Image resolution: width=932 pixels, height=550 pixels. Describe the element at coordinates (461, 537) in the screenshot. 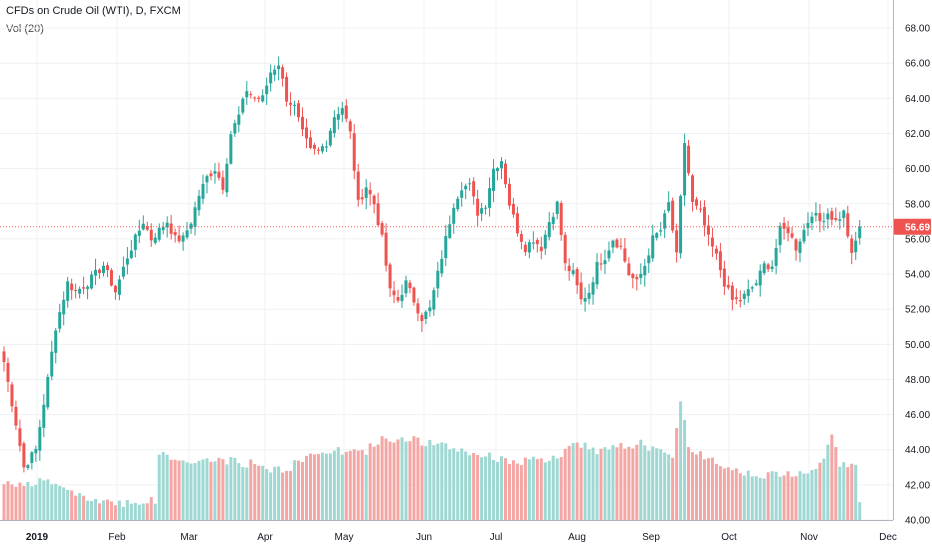

I see `time-axis: 2019 Feb Mar Apr May Jun Jul Aug Sep Oct Nov Dec` at that location.